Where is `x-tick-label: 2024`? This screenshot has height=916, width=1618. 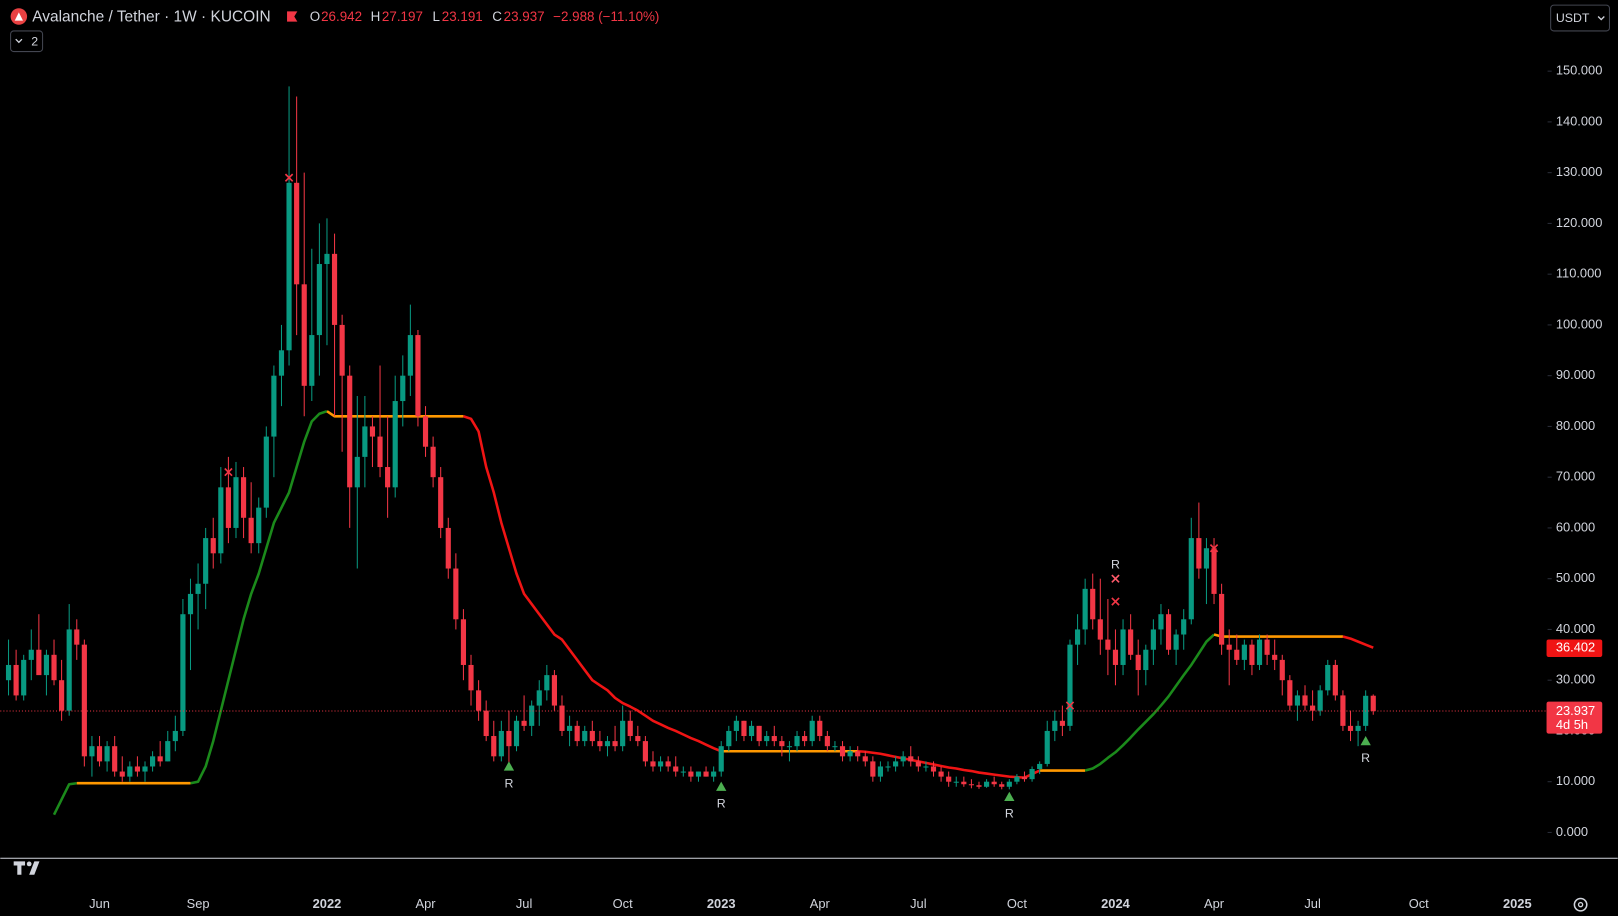
x-tick-label: 2024 is located at coordinates (1115, 903).